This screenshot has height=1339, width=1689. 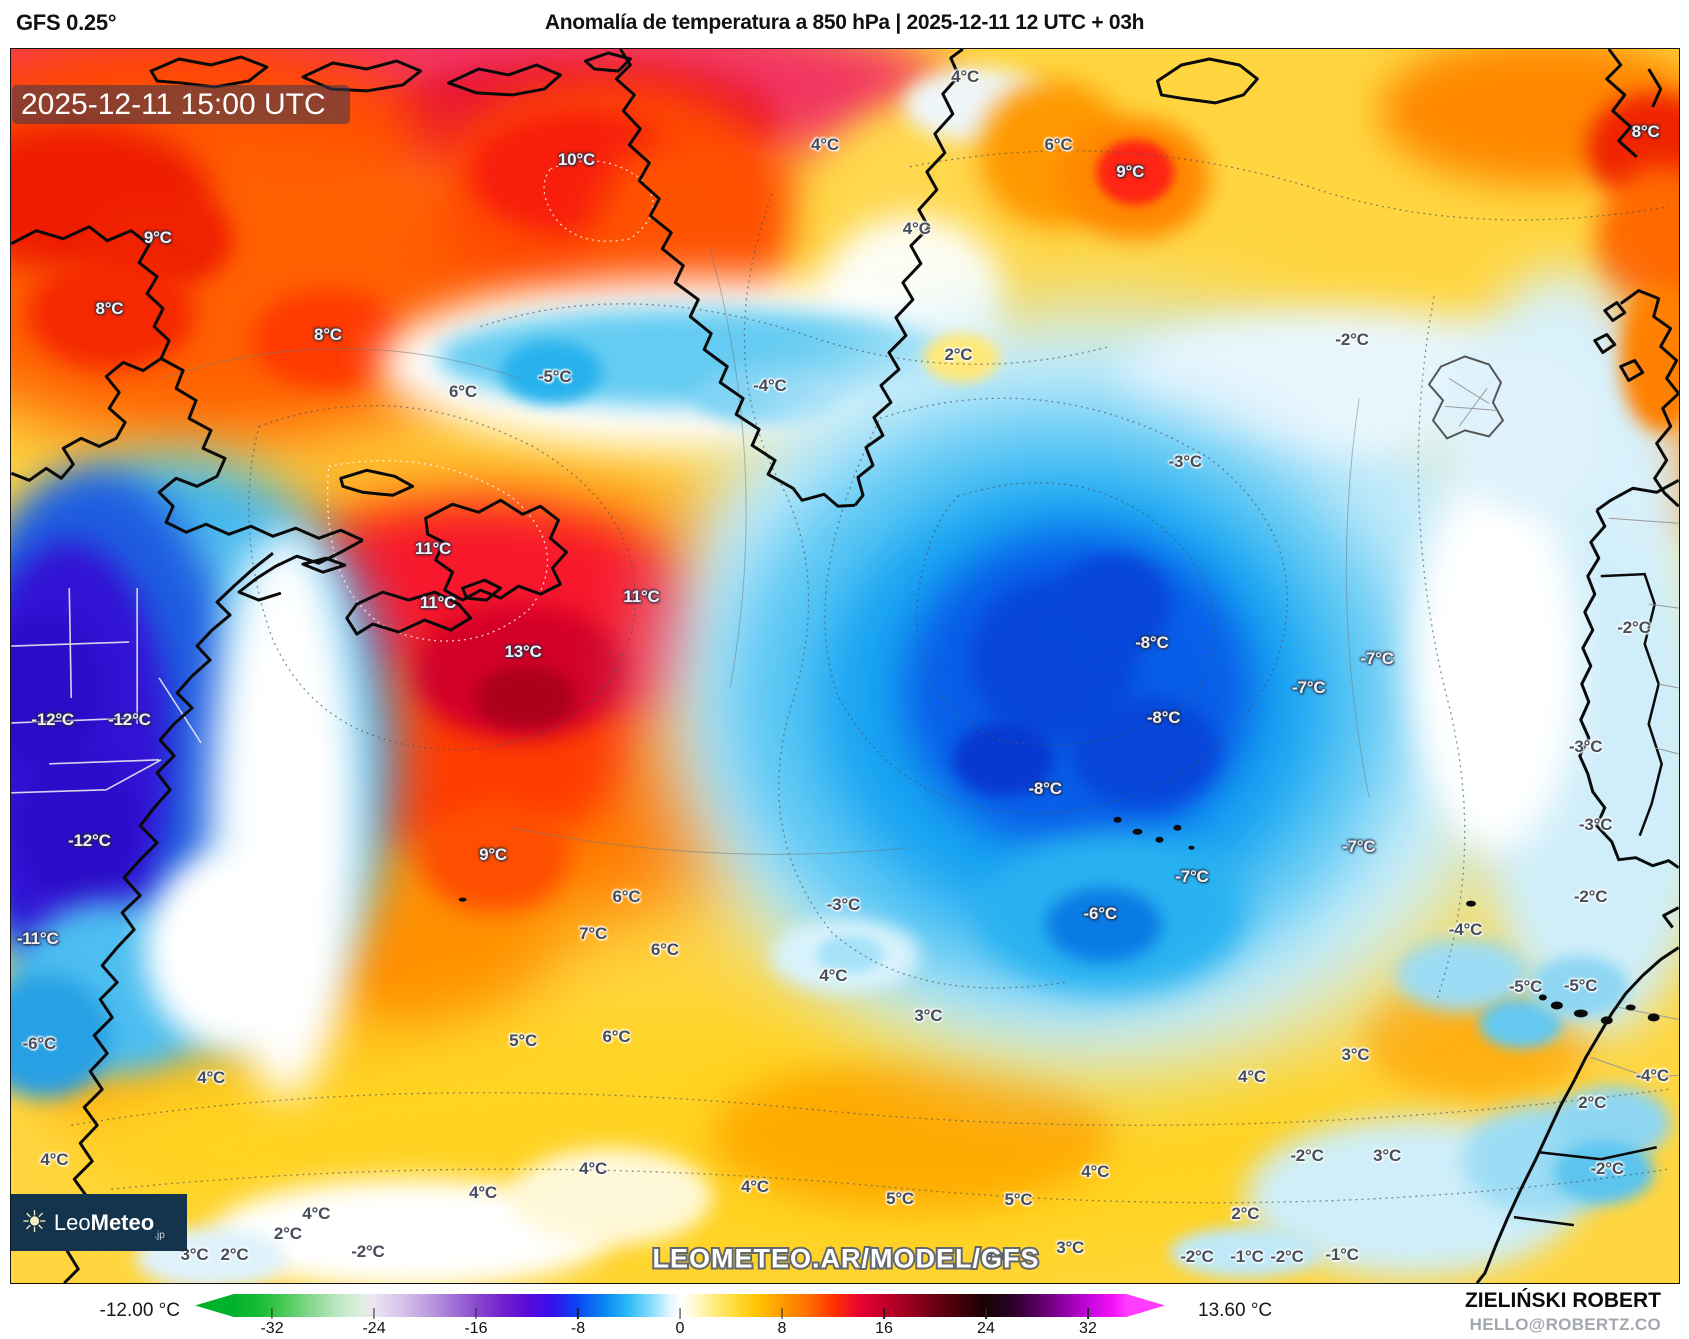 I want to click on logo-text-suffix: .jp, so click(x=159, y=1235).